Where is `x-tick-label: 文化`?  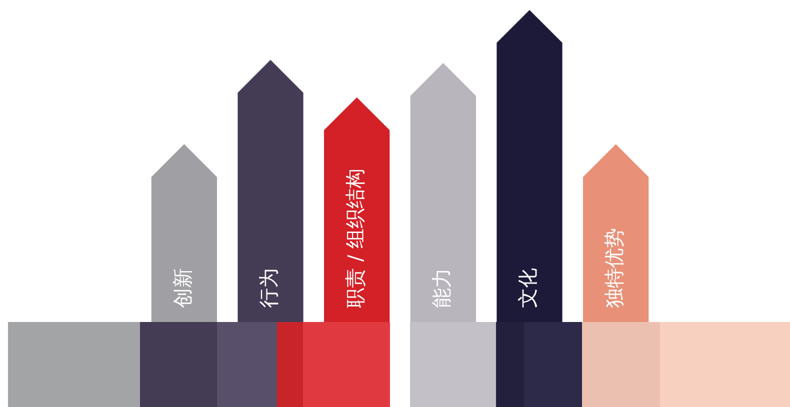 x-tick-label: 文化 is located at coordinates (528, 288).